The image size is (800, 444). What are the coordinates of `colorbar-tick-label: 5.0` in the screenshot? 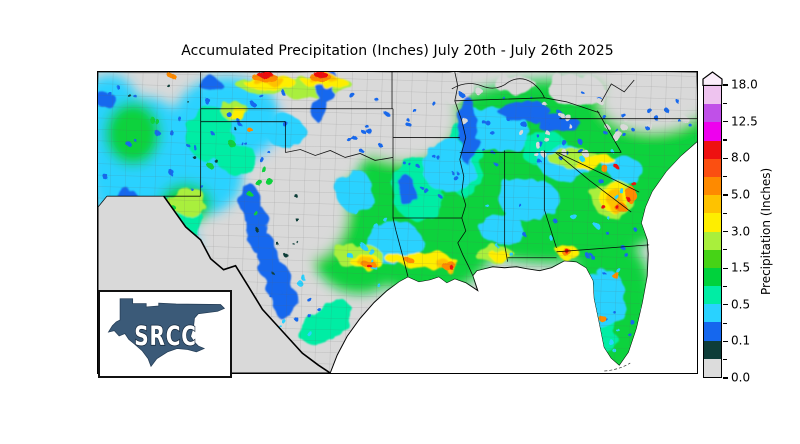 It's located at (741, 194).